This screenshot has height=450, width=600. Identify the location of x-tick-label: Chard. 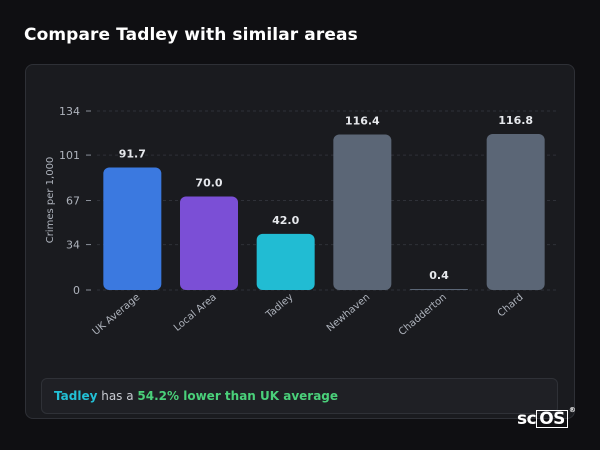
(511, 306).